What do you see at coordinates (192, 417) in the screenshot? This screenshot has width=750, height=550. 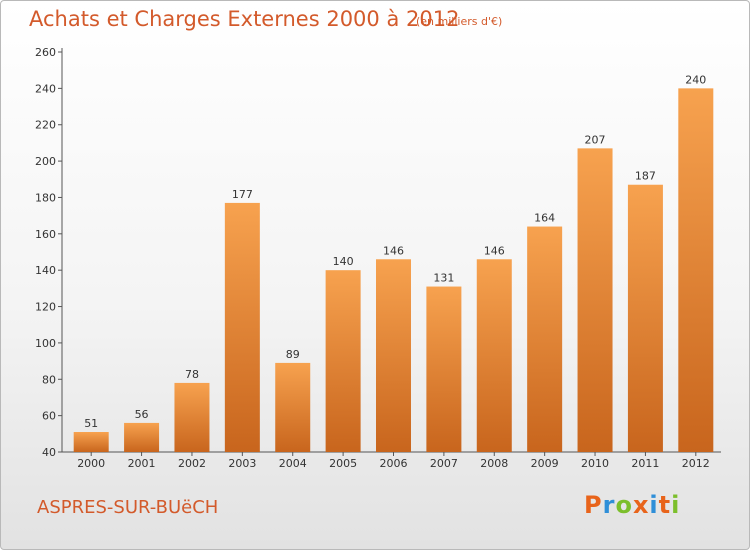 I see `bar-2002` at bounding box center [192, 417].